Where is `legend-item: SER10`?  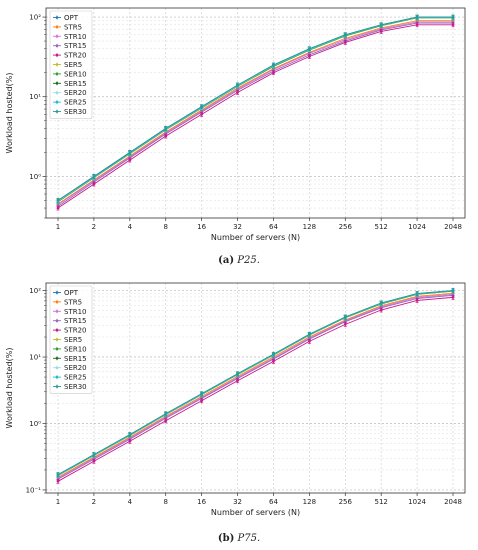 legend-item: SER10 is located at coordinates (70, 349).